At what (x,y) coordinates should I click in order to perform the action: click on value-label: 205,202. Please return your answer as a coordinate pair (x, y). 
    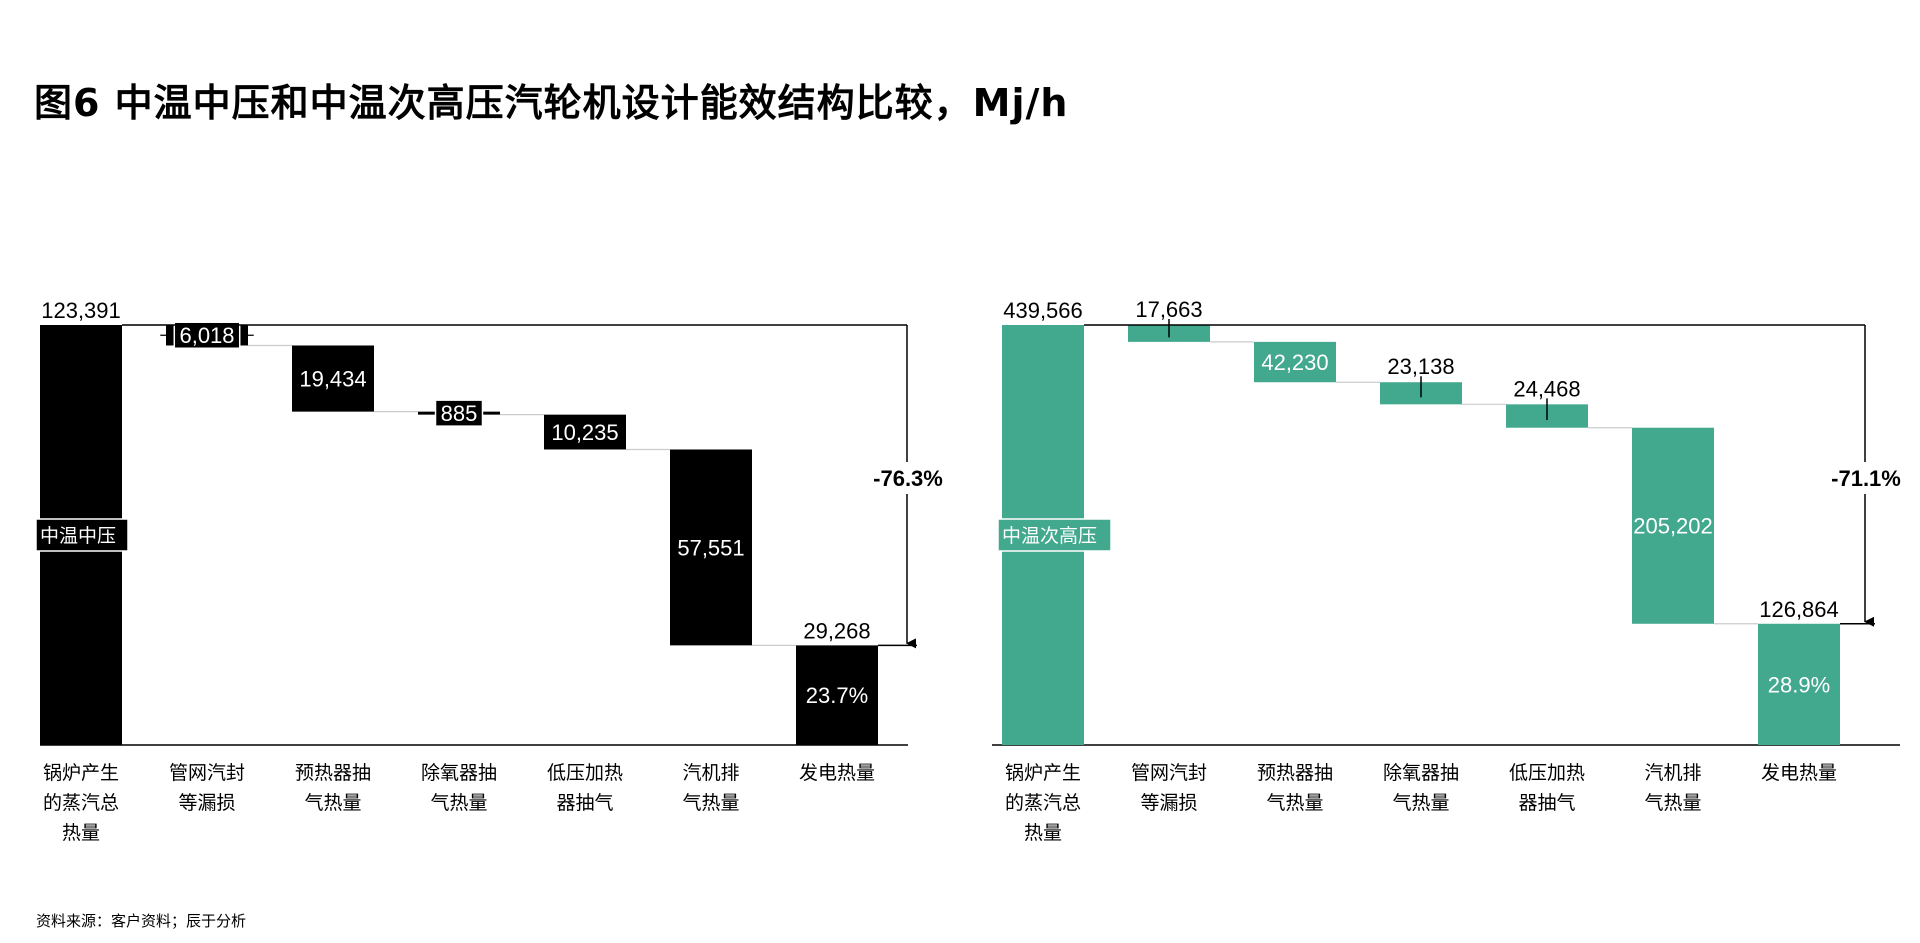
    Looking at the image, I should click on (1673, 526).